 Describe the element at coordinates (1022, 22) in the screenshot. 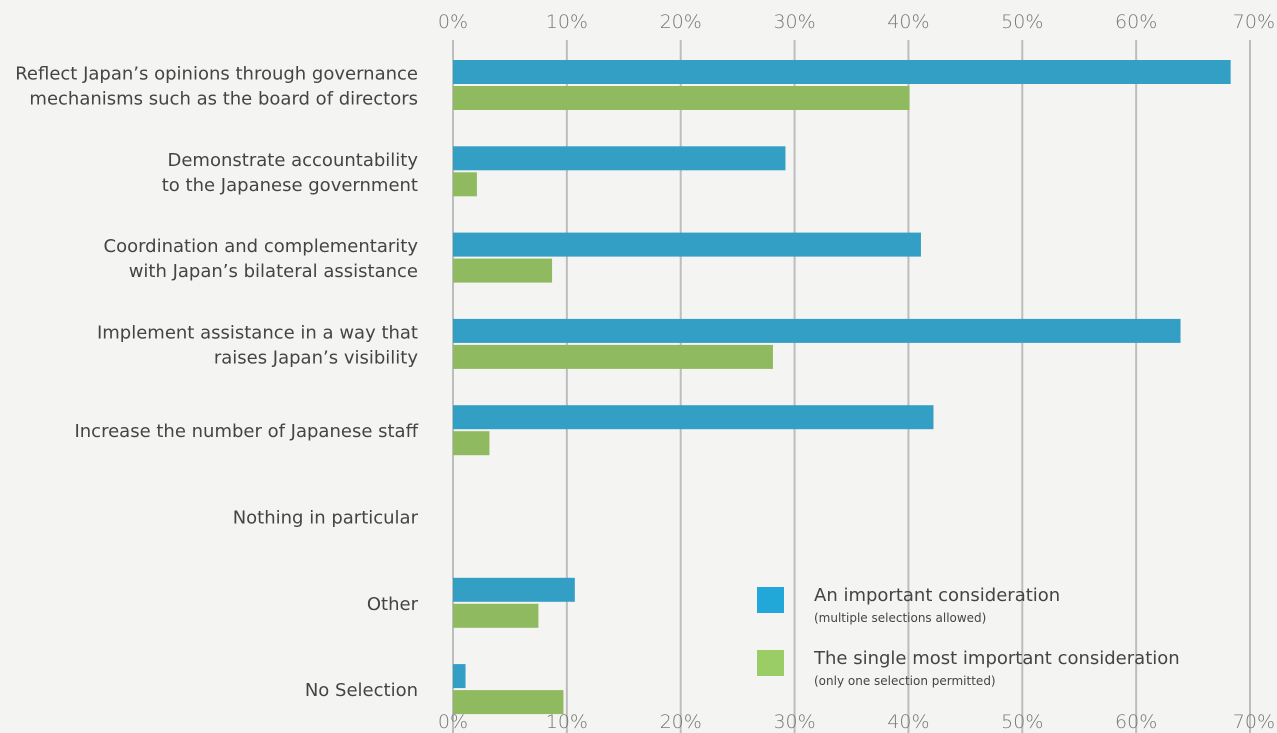

I see `x-tick-label-top: 50%` at that location.